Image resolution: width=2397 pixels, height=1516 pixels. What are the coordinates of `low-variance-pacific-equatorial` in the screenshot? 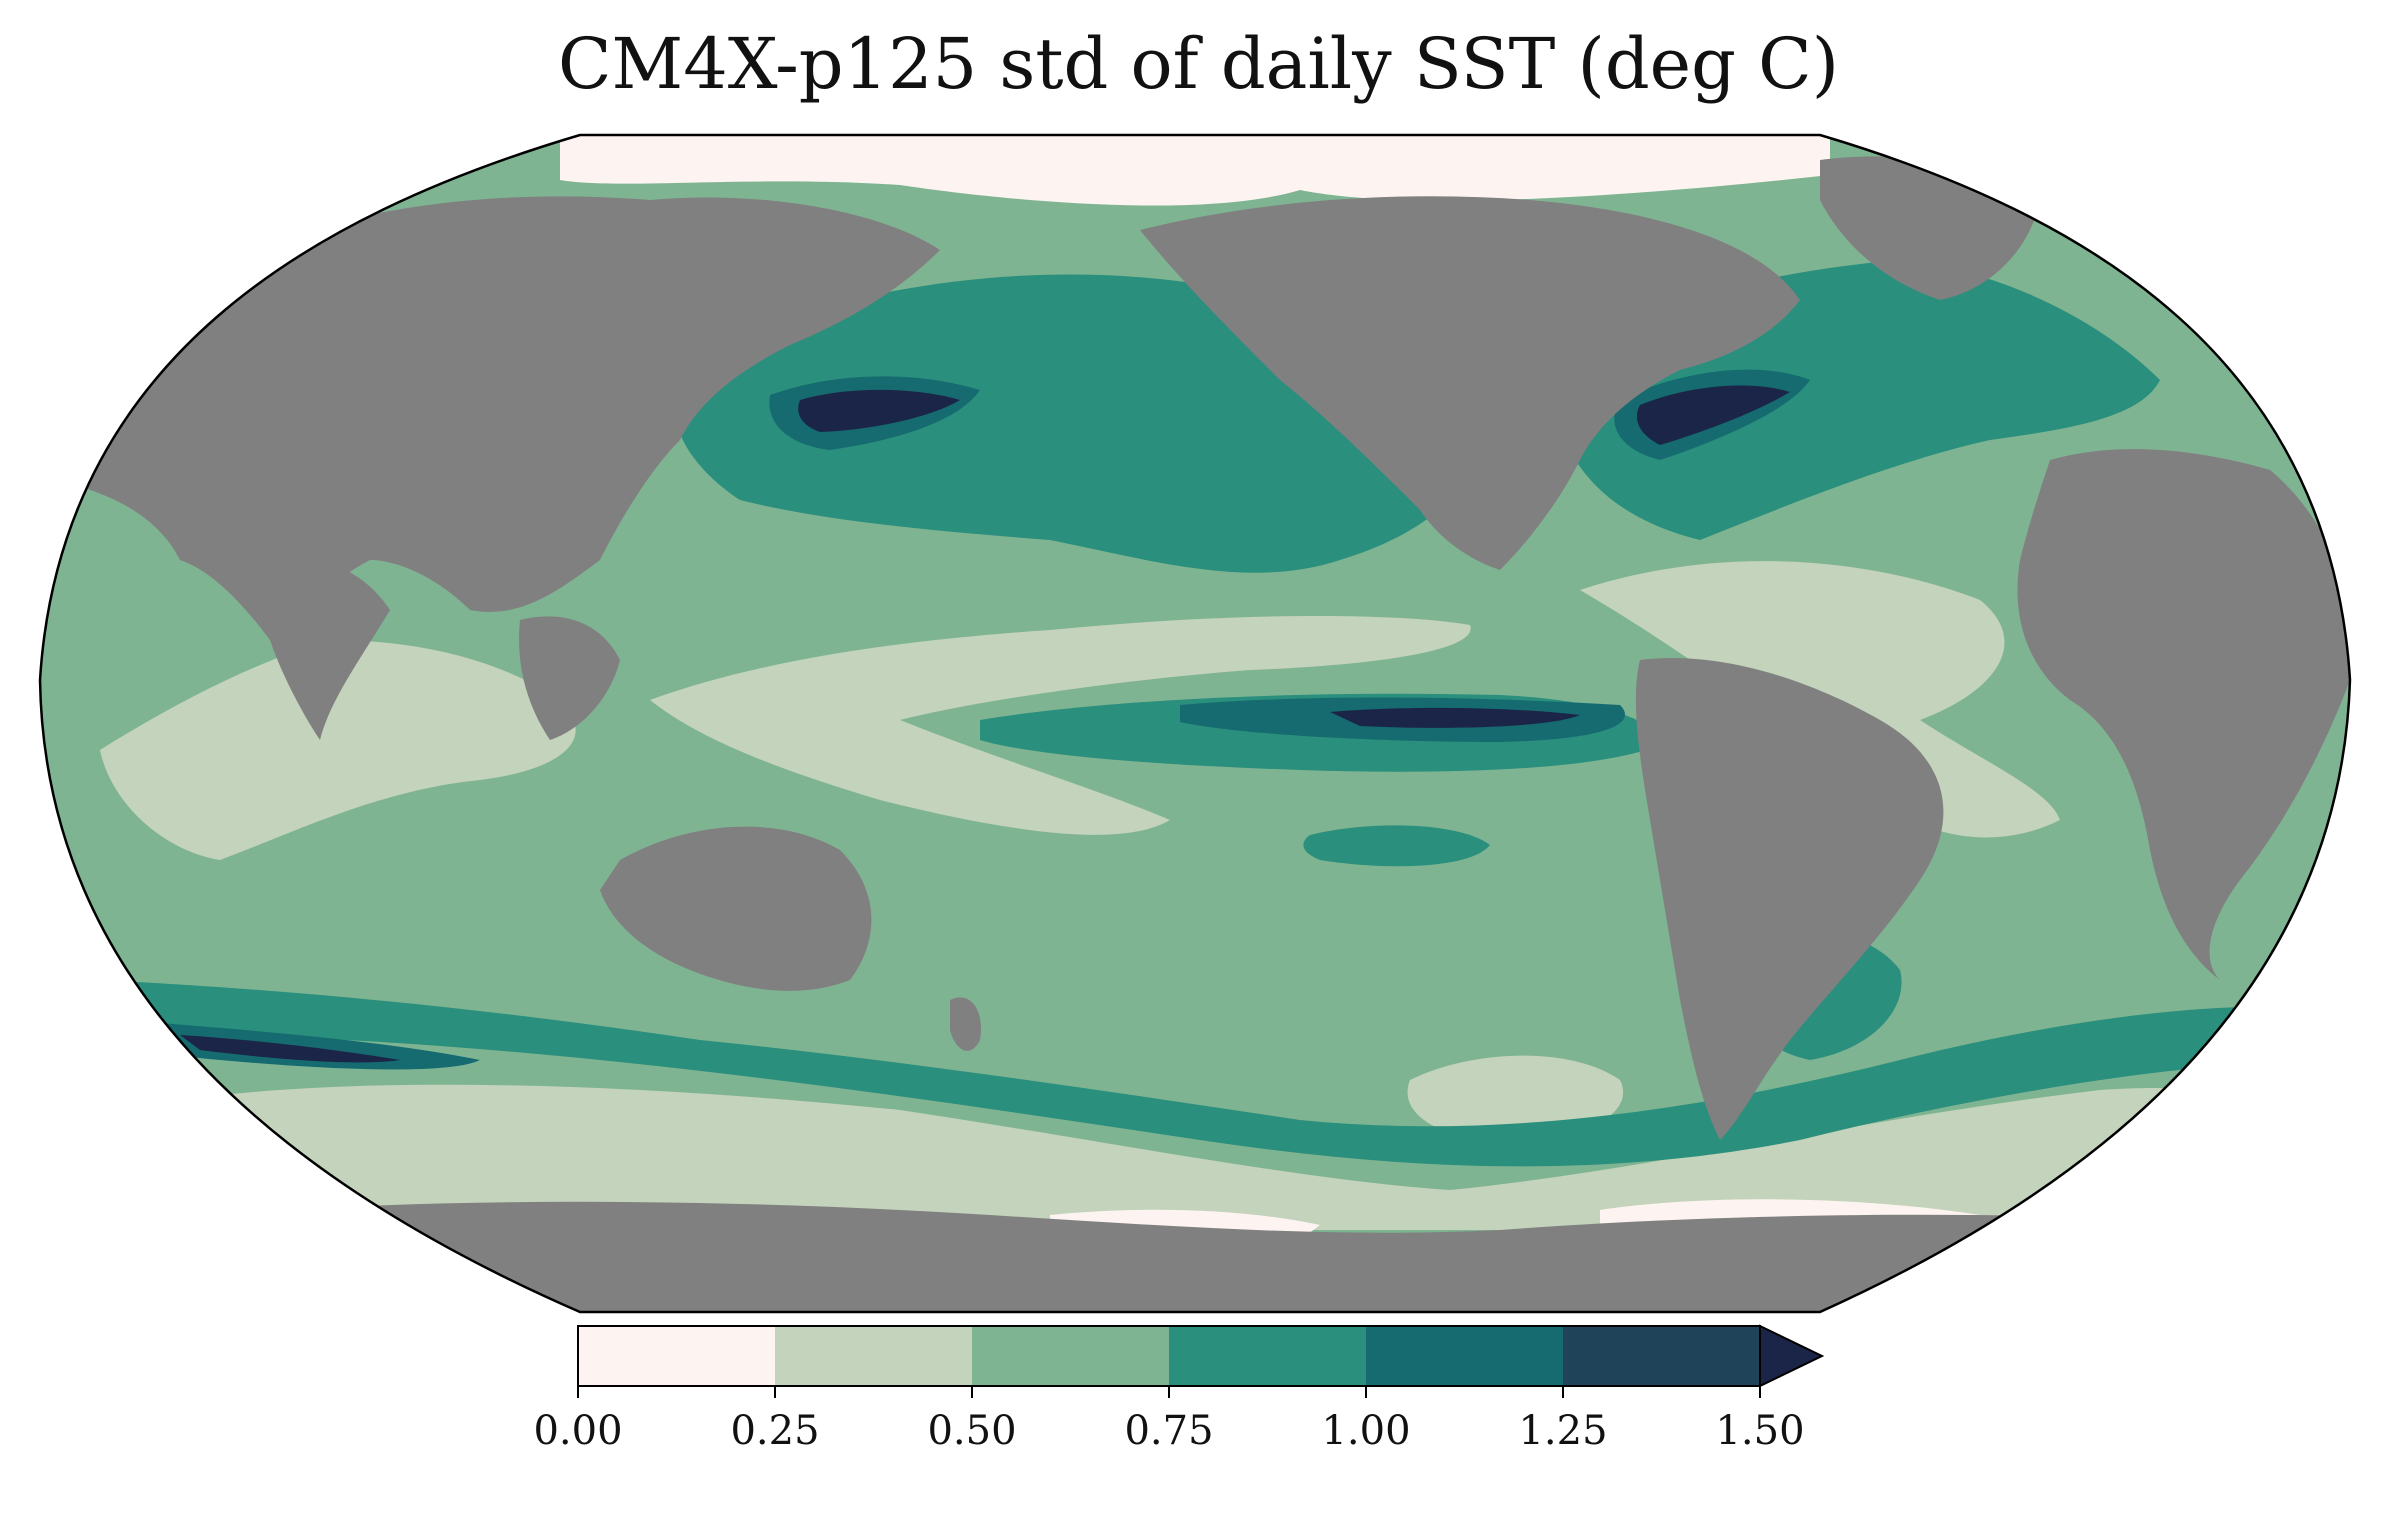 It's located at (1060, 725).